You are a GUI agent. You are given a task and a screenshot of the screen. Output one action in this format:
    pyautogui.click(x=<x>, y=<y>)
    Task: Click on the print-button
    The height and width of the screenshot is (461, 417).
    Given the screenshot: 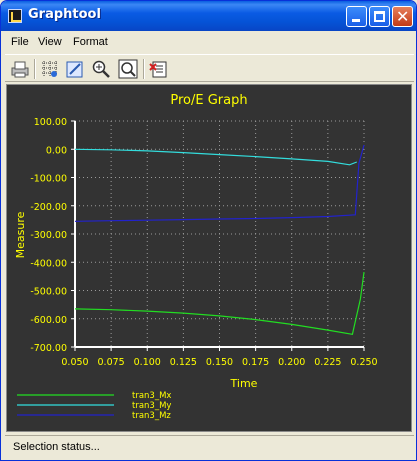 What is the action you would take?
    pyautogui.click(x=20, y=69)
    